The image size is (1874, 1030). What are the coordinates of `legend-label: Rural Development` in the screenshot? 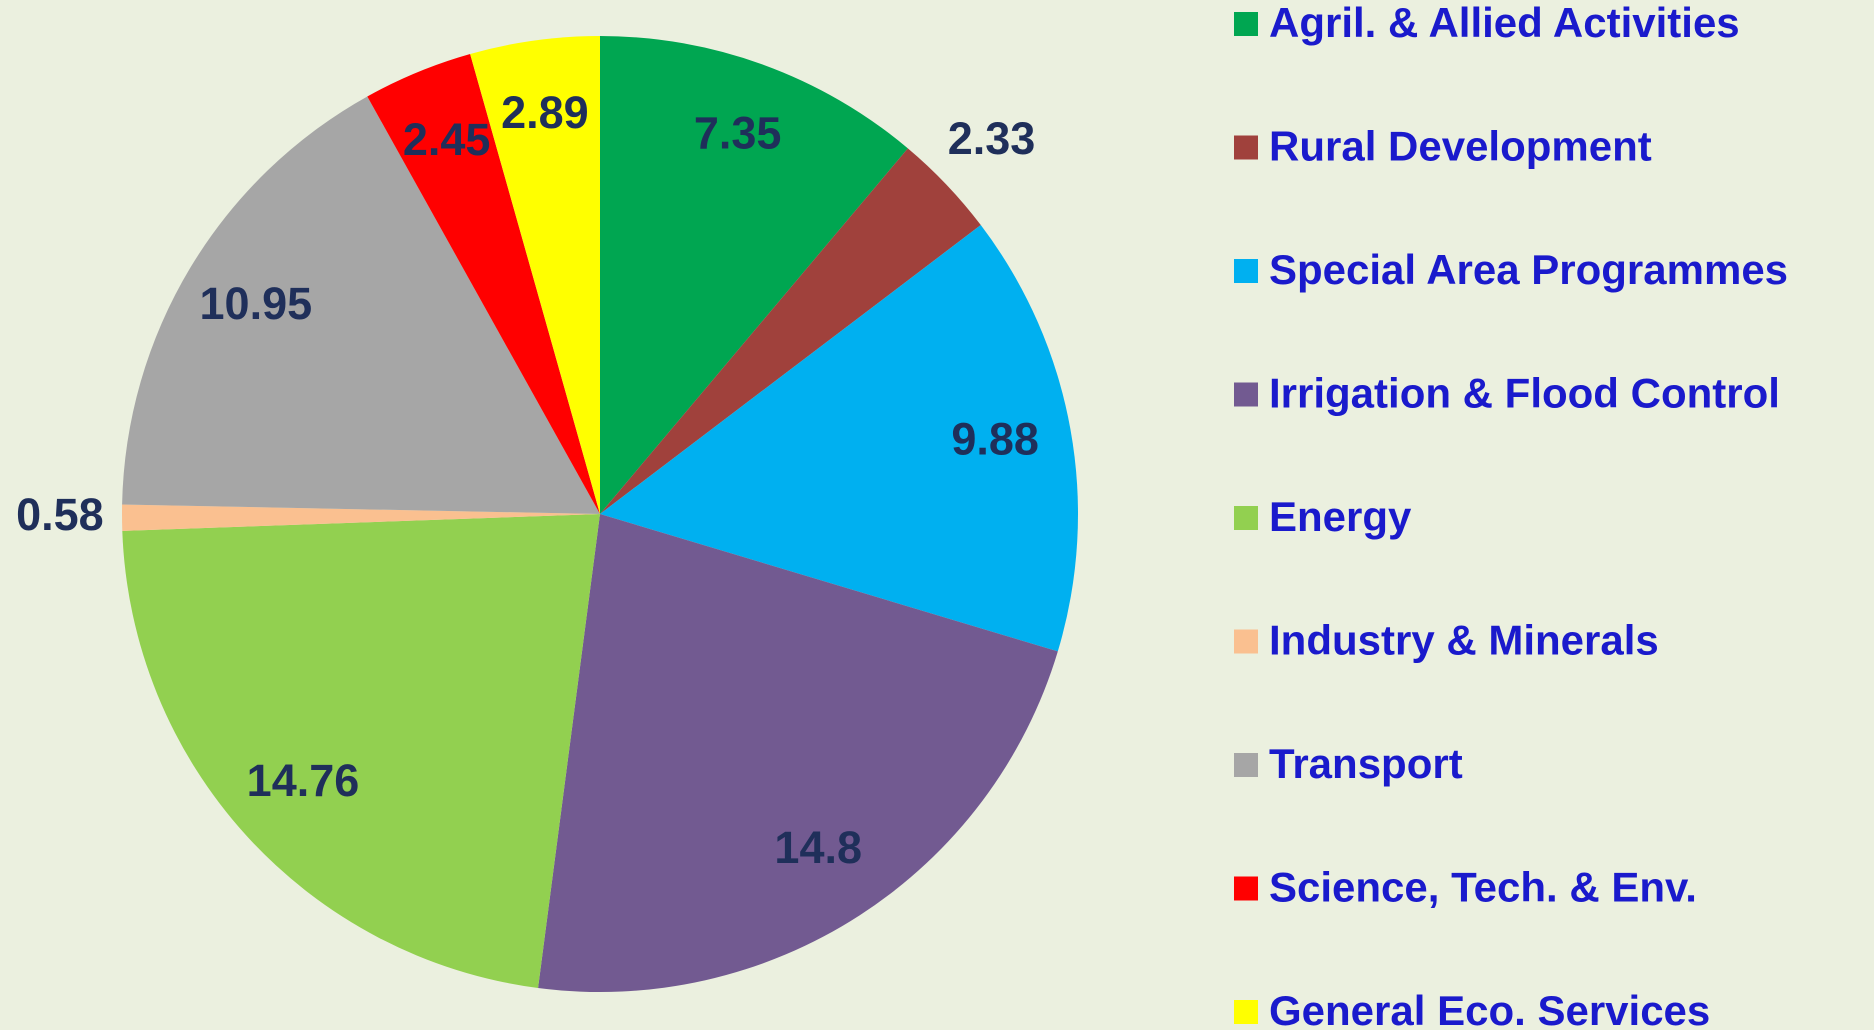 It's located at (1460, 146).